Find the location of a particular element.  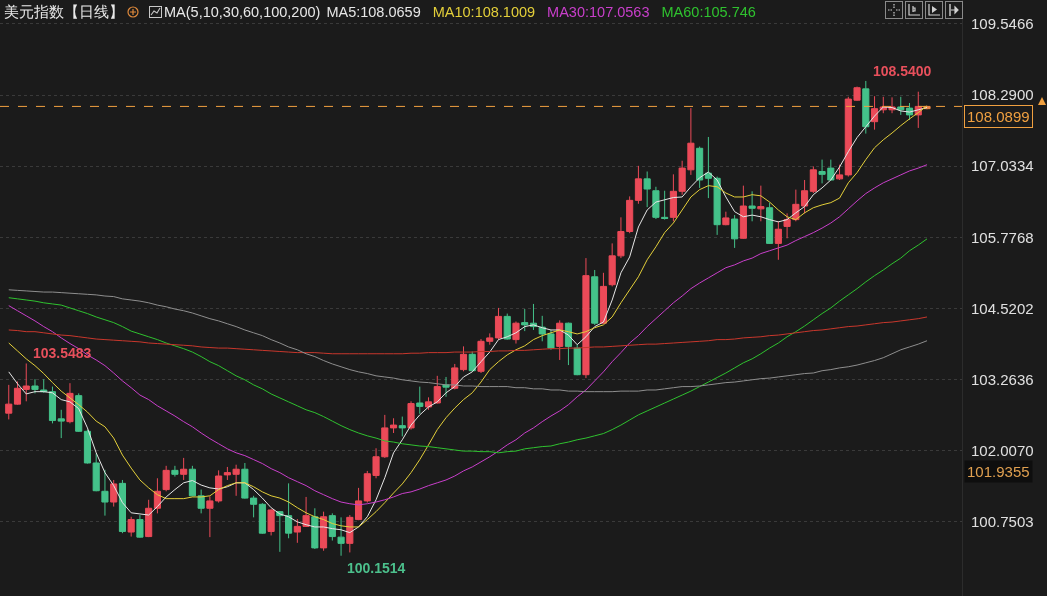

text: 101.9355 is located at coordinates (998, 471).